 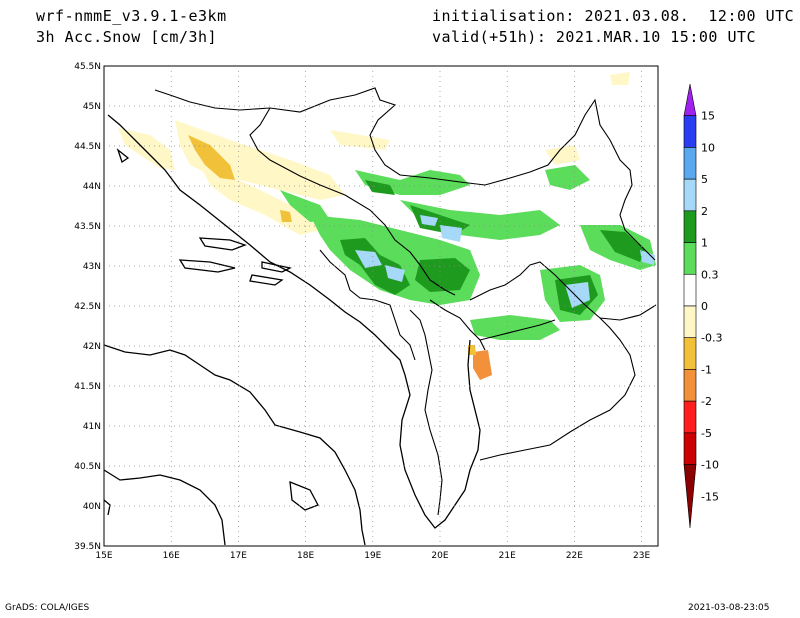 What do you see at coordinates (87, 467) in the screenshot?
I see `lat-label: 40.5N` at bounding box center [87, 467].